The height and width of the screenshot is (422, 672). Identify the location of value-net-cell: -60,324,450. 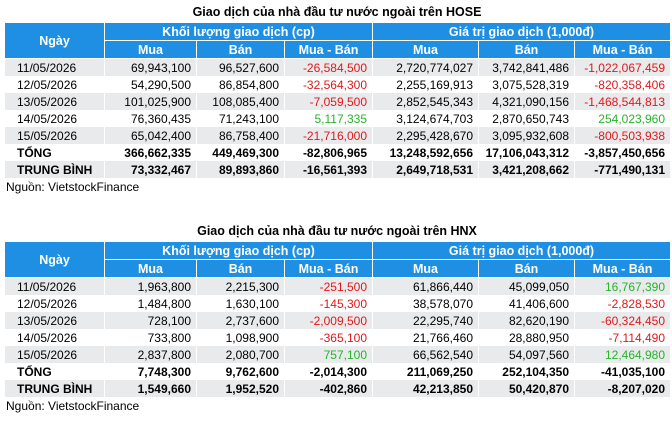
(622, 320).